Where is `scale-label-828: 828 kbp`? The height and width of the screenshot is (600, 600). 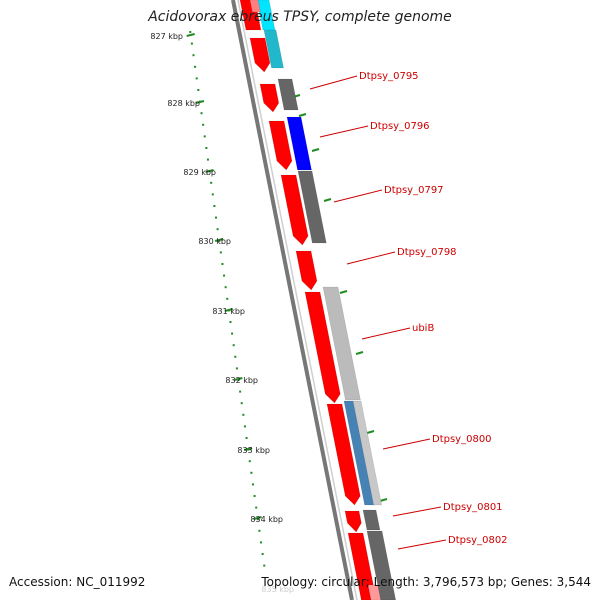 scale-label-828: 828 kbp is located at coordinates (183, 103).